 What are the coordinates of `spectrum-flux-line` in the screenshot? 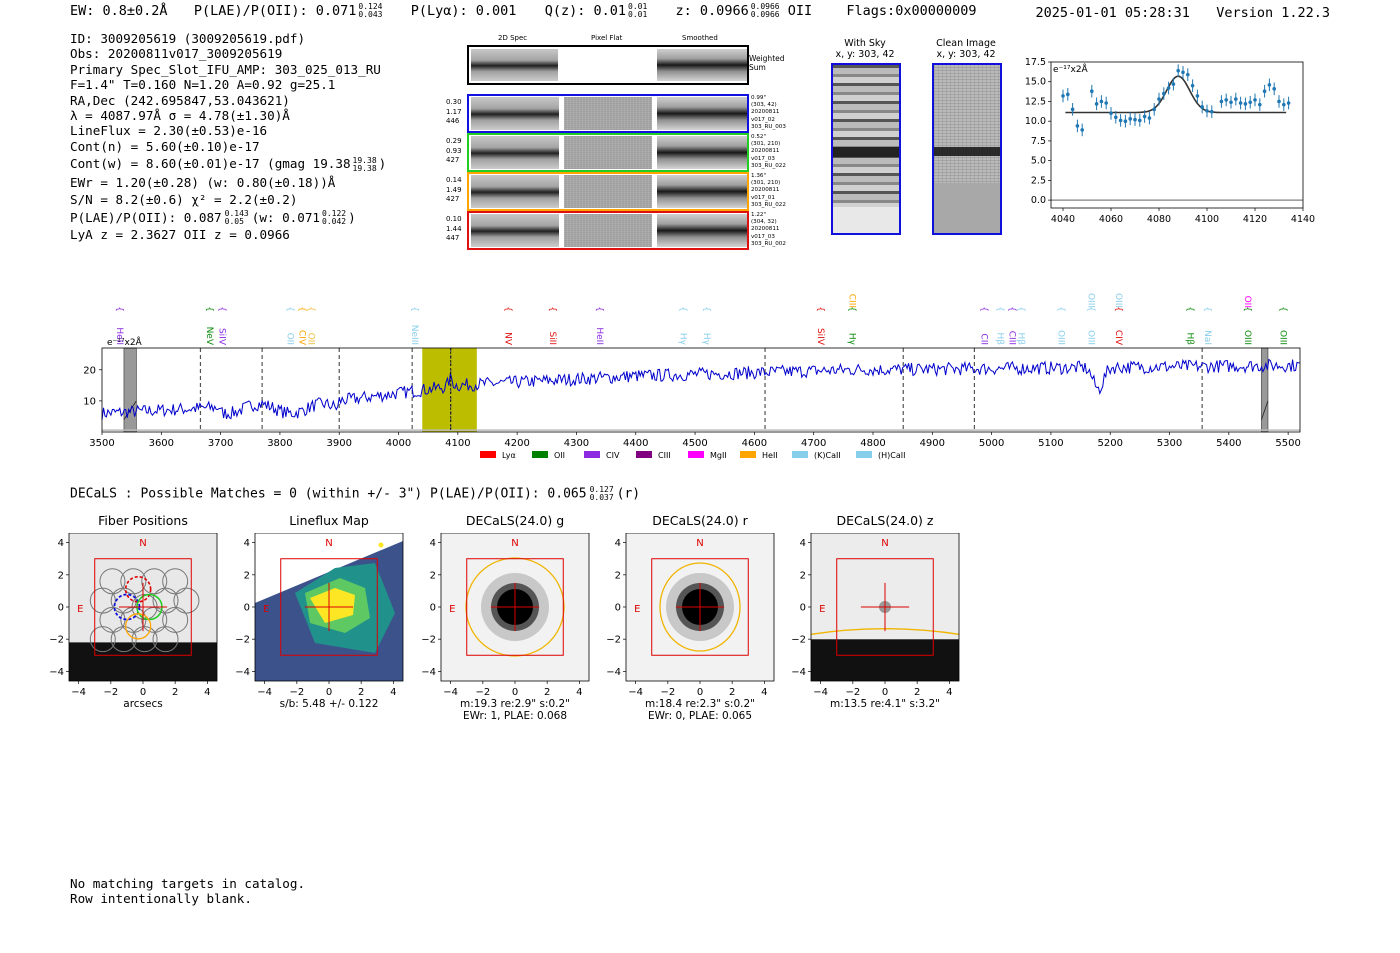 It's located at (700, 389).